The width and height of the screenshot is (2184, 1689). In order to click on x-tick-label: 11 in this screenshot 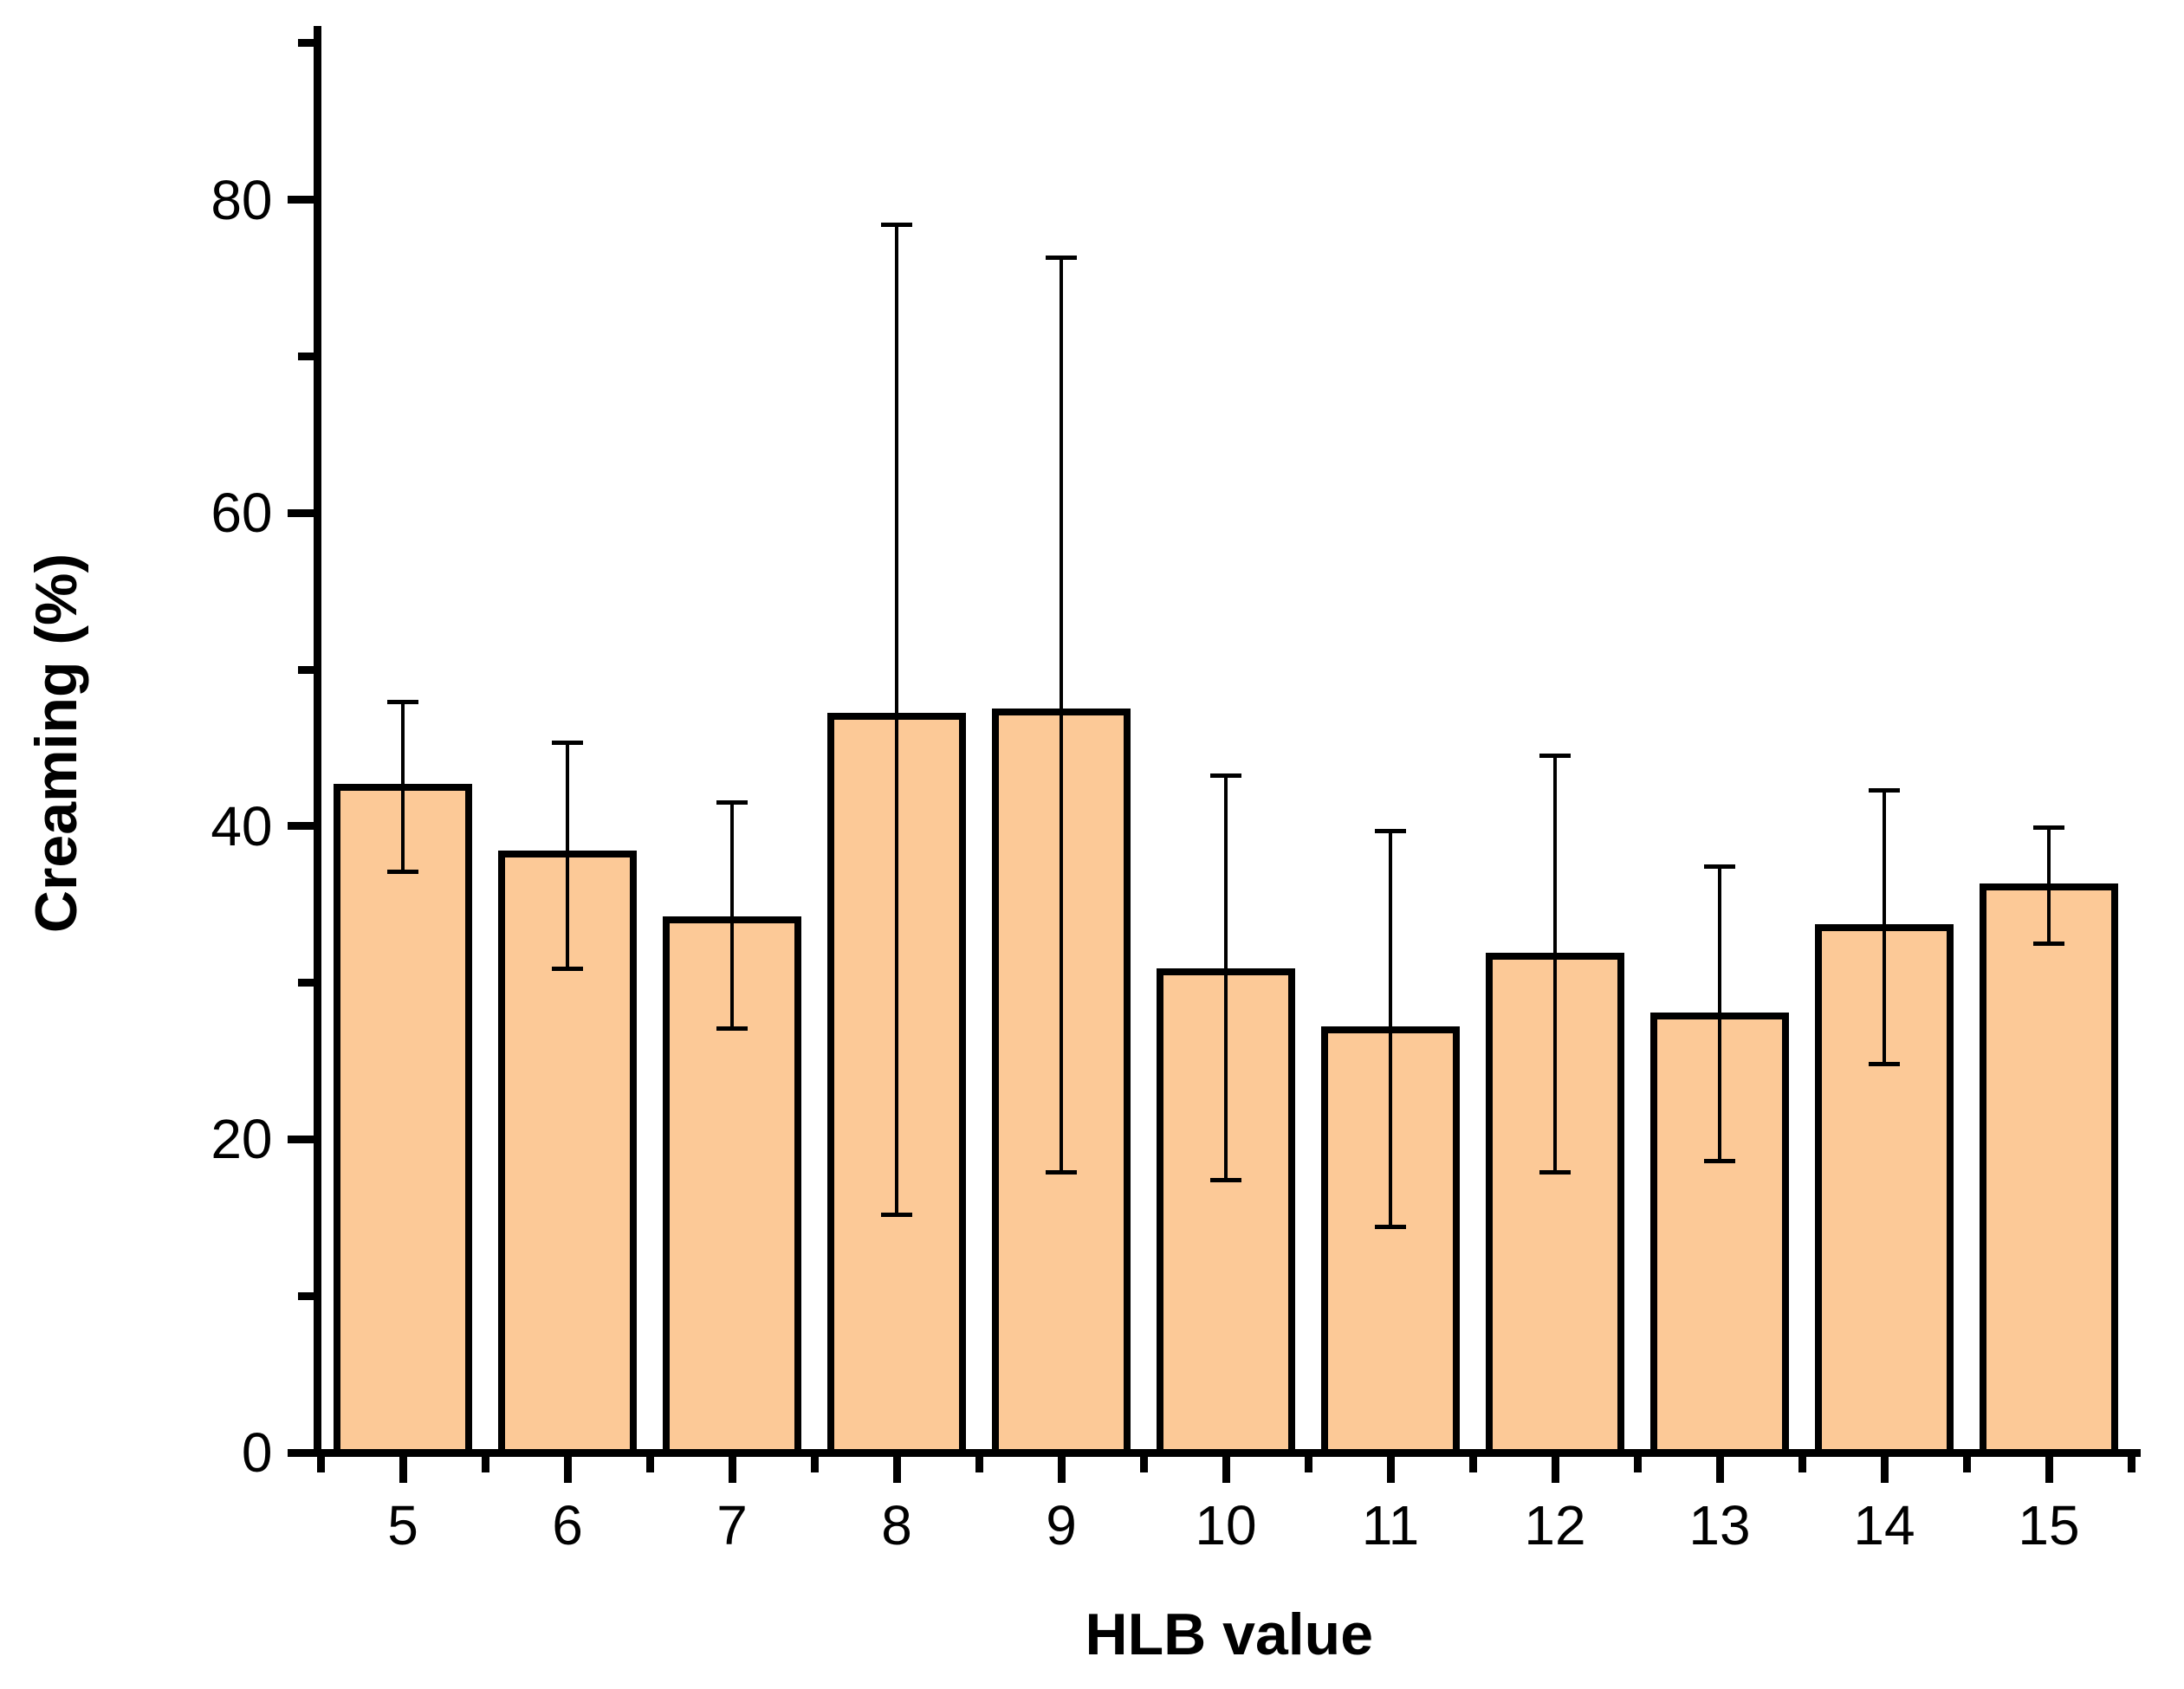, I will do `click(1390, 1525)`.